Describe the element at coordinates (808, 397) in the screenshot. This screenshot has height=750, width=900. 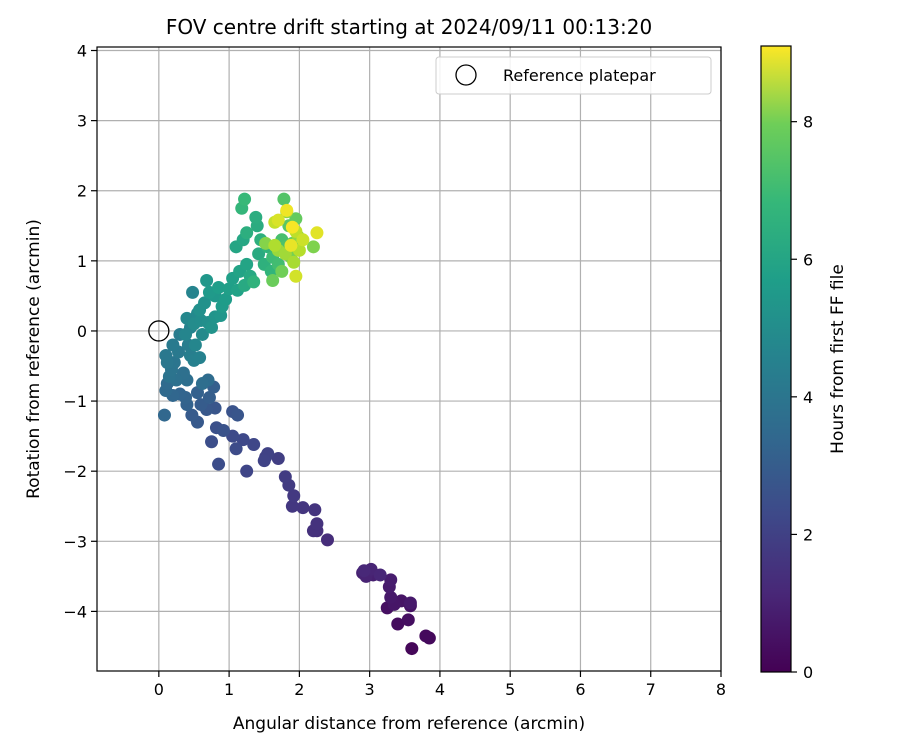
I see `colorbar-tick-label: 4` at that location.